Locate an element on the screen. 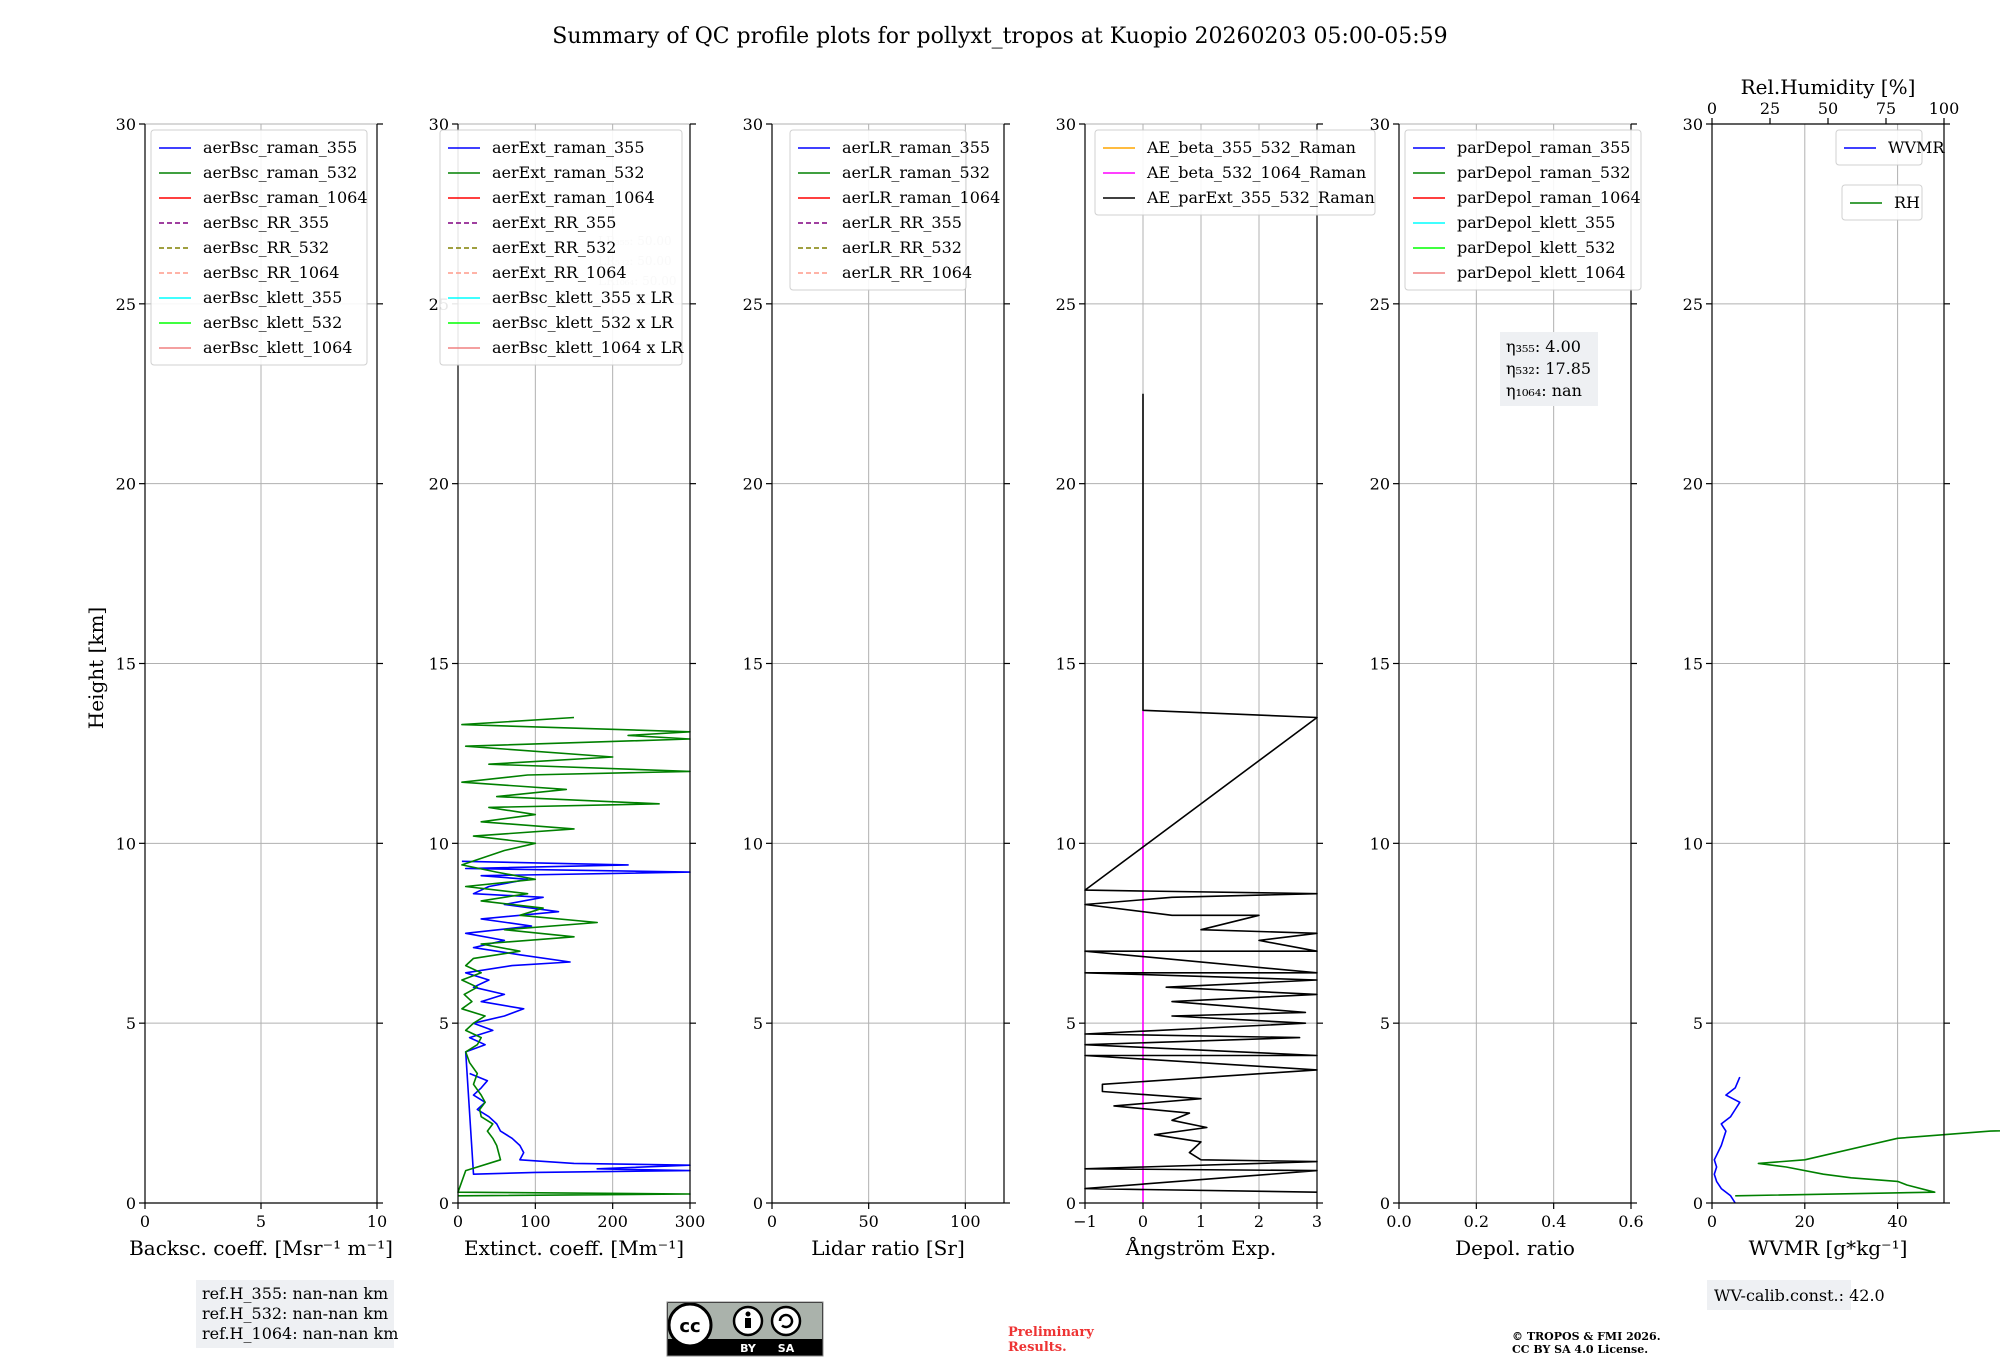 This screenshot has height=1360, width=2000. series-line-WVMR is located at coordinates (1727, 1140).